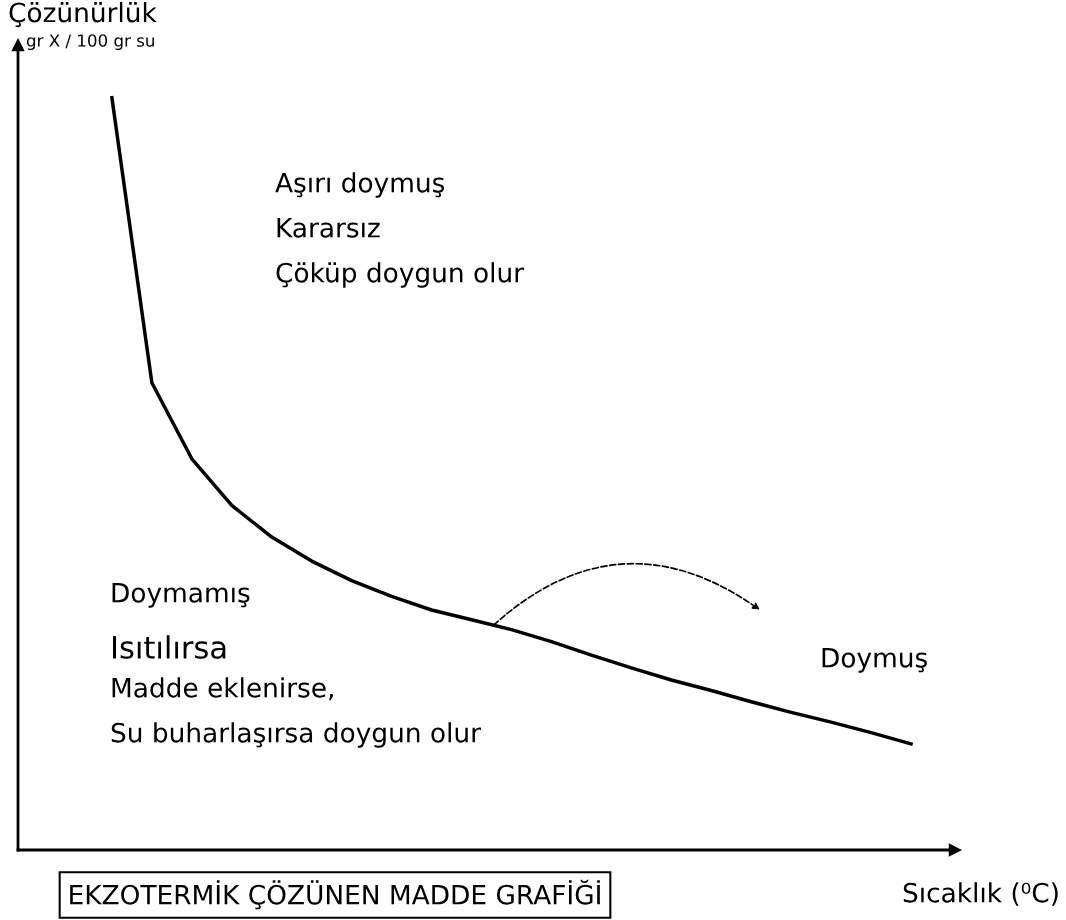  Describe the element at coordinates (335, 894) in the screenshot. I see `text: EKZOTERMİK ÇÖZÜNEN MADDE GRAFİĞİ` at that location.